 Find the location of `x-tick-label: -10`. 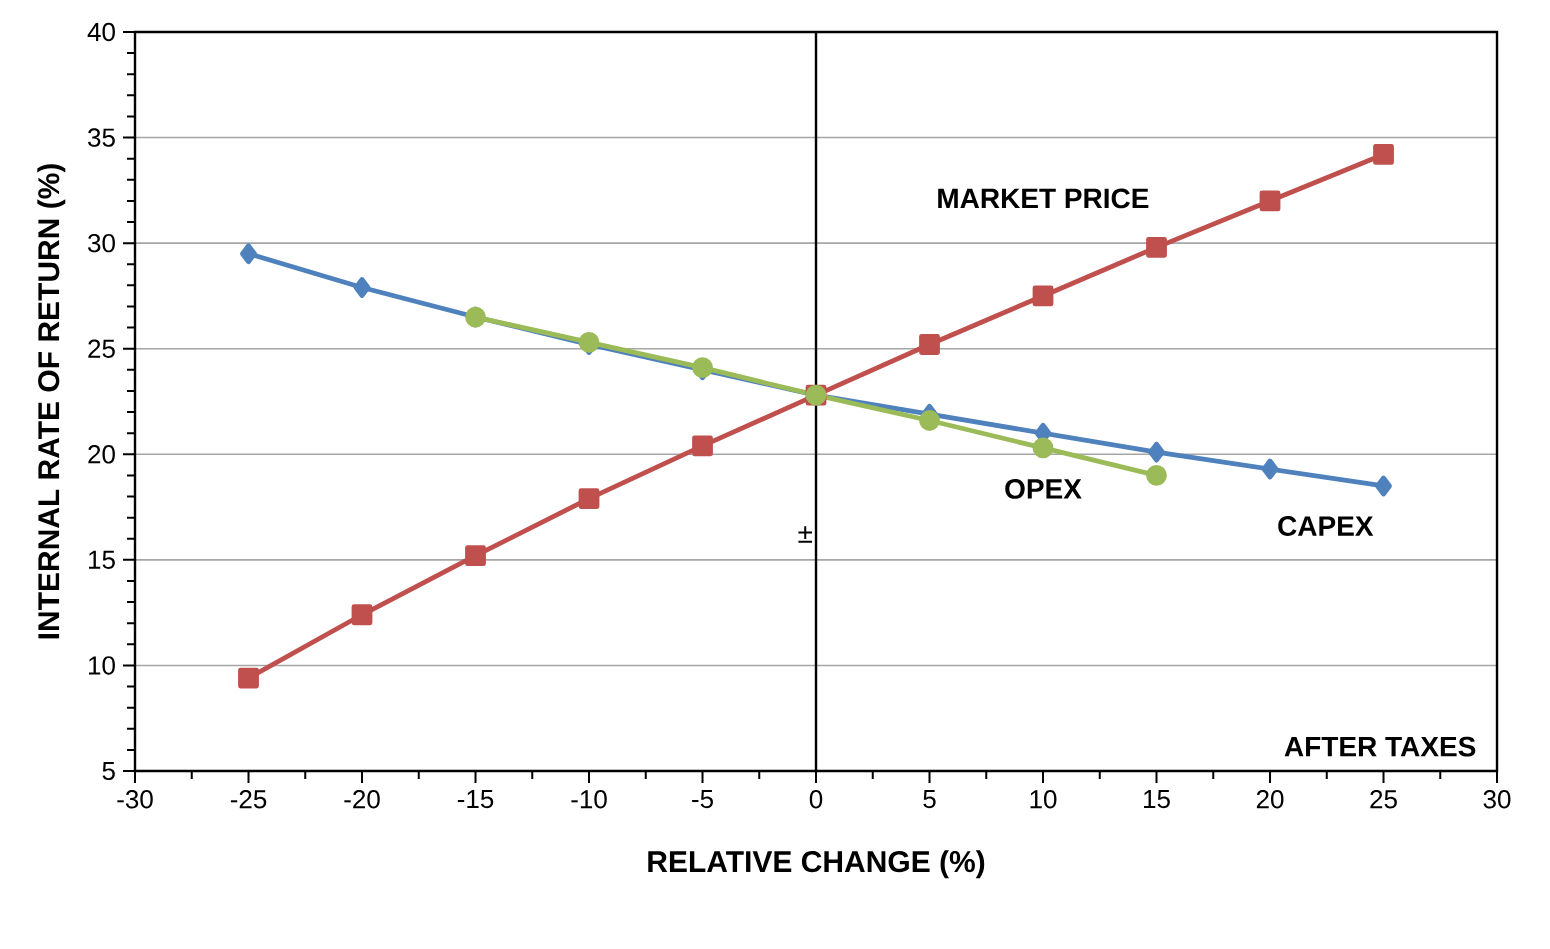

x-tick-label: -10 is located at coordinates (589, 799).